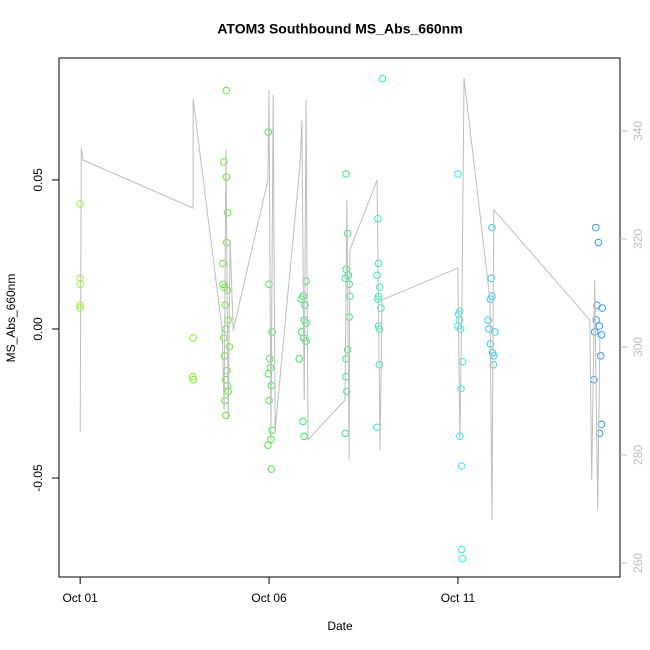 This screenshot has height=650, width=650. Describe the element at coordinates (38, 180) in the screenshot. I see `y-tick-label: 0.05` at that location.